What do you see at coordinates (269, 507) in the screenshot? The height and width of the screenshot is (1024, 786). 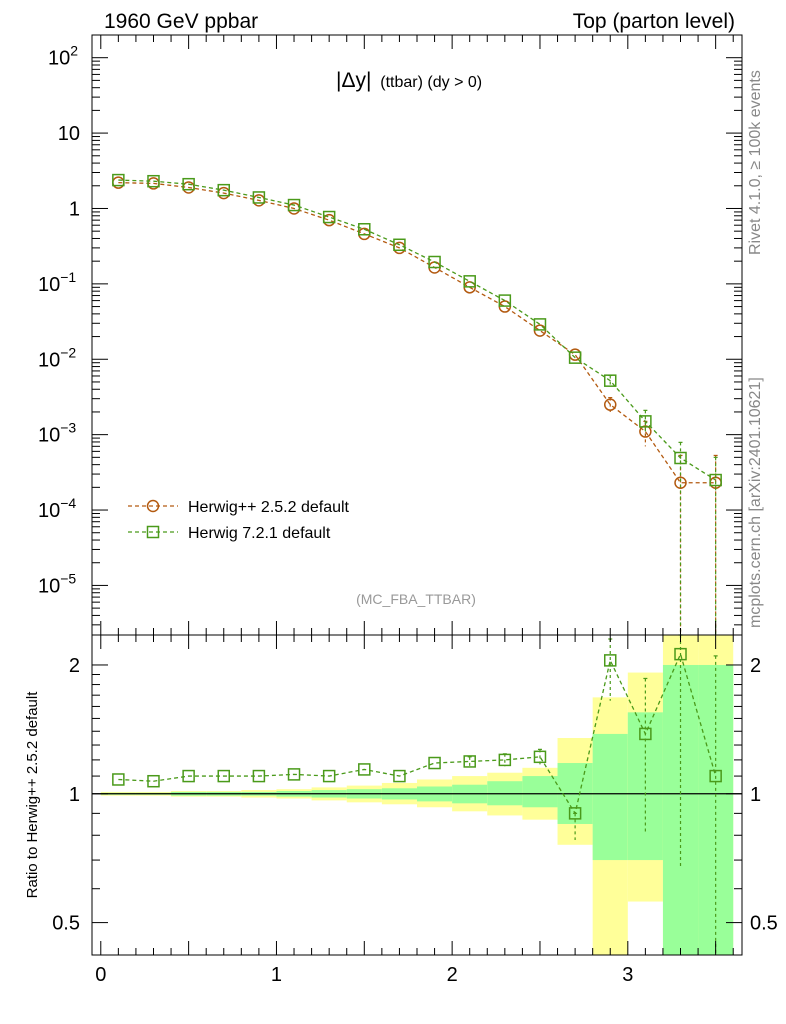 I see `legend-label-herwigpp: Herwig++ 2.5.2 default` at bounding box center [269, 507].